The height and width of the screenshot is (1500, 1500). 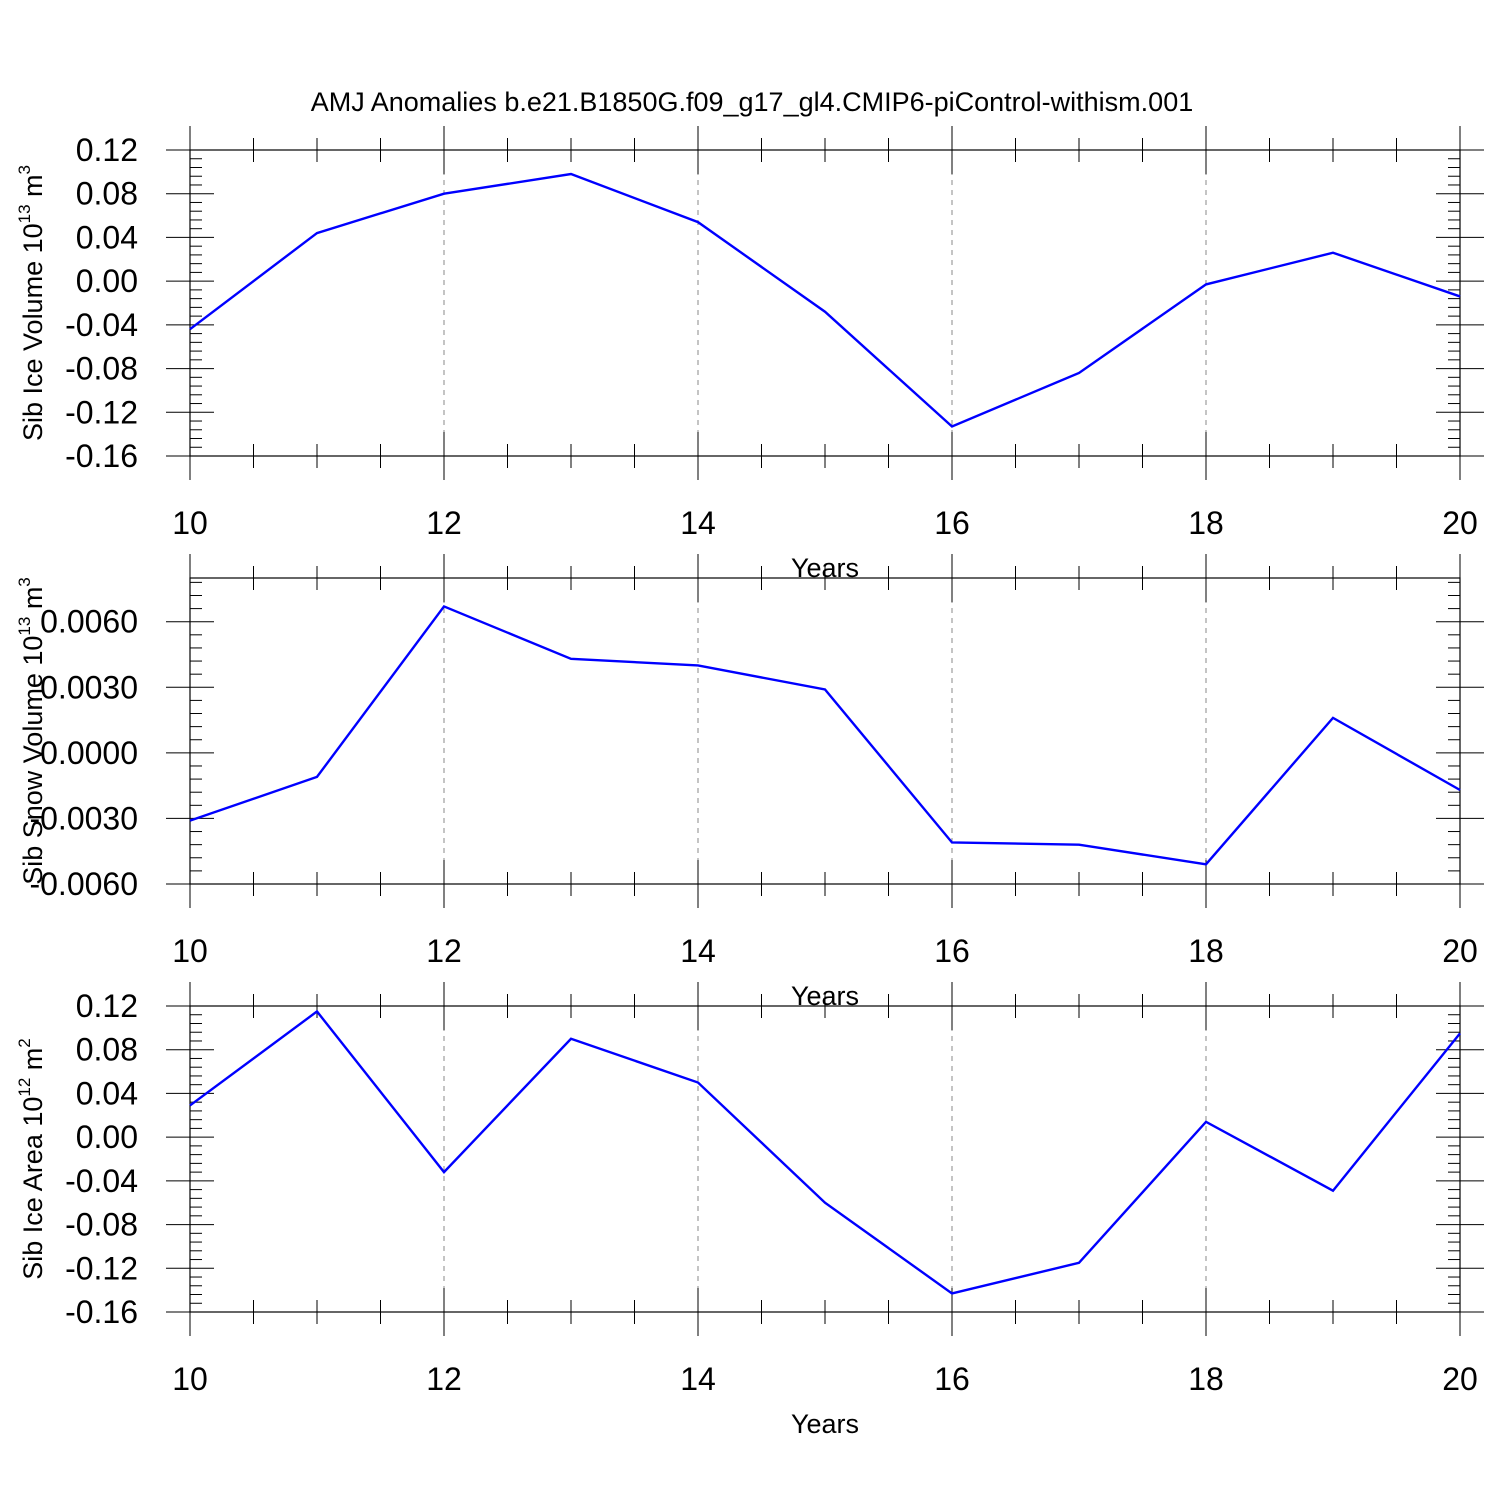 What do you see at coordinates (83, 884) in the screenshot?
I see `y-tick-label: -0.0060` at bounding box center [83, 884].